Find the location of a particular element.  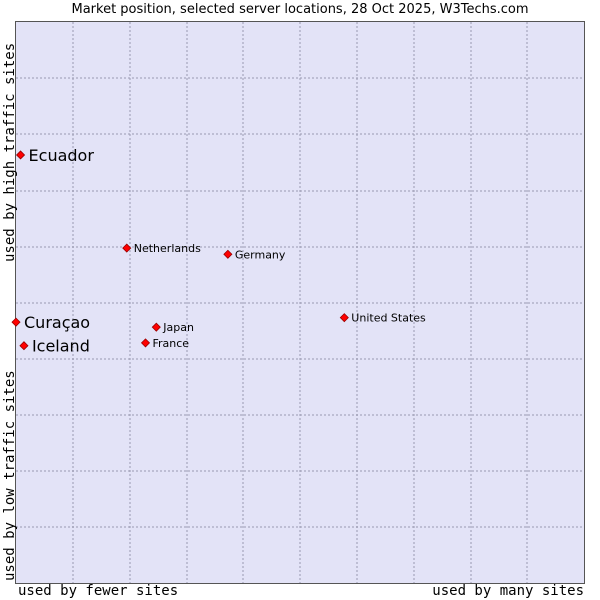

x-axis-label-left: used by fewer sites is located at coordinates (98, 591).